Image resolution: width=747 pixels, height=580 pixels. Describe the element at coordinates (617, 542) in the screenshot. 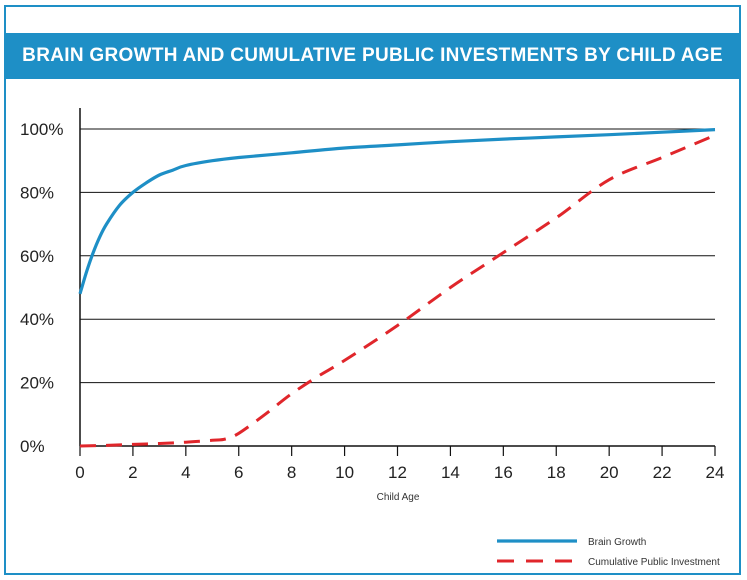

I see `legend-label: Brain Growth` at that location.